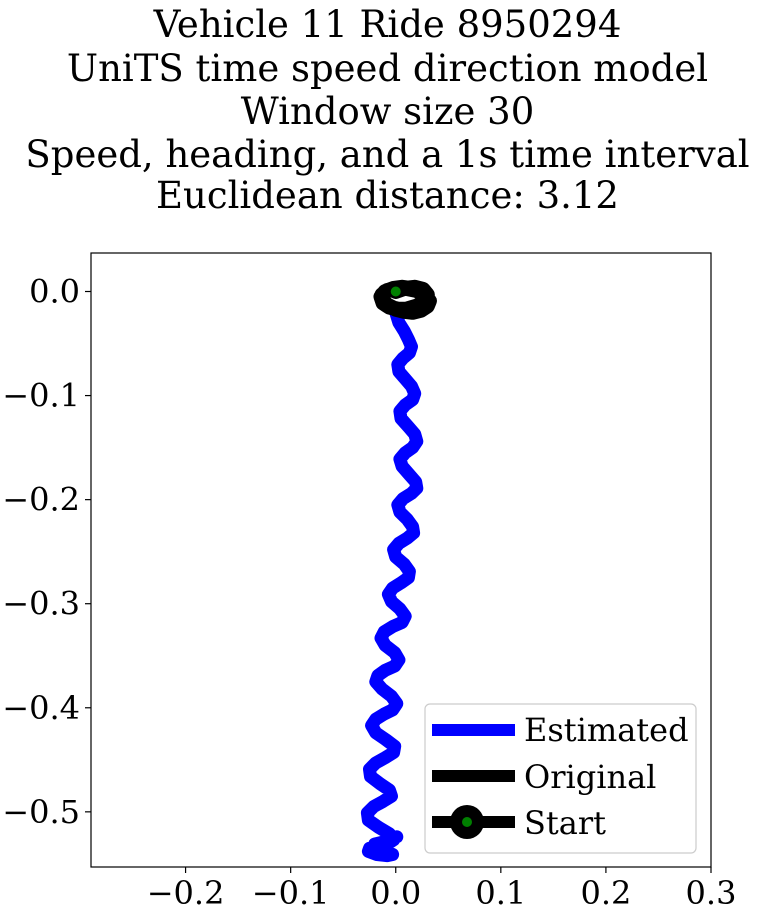 The width and height of the screenshot is (775, 915). Describe the element at coordinates (41, 812) in the screenshot. I see `y-tick-label: −0.5` at that location.